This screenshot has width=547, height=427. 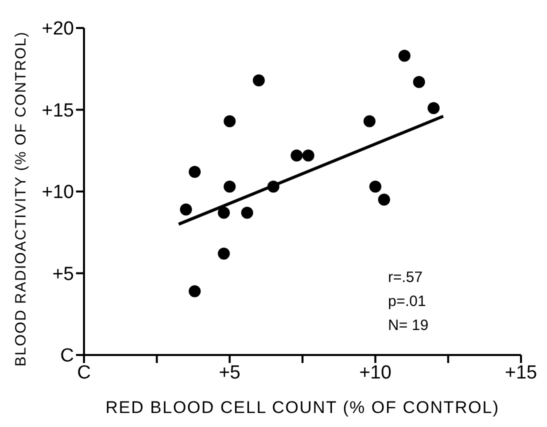 I want to click on annotation: p=.01, so click(x=407, y=302).